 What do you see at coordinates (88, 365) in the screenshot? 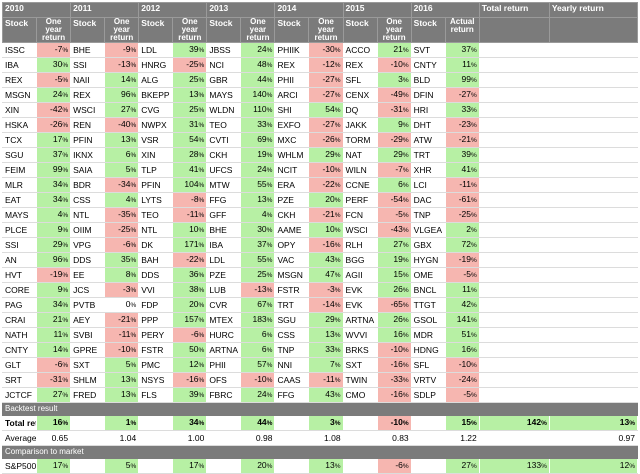
I see `stock-ticker: SXT` at bounding box center [88, 365].